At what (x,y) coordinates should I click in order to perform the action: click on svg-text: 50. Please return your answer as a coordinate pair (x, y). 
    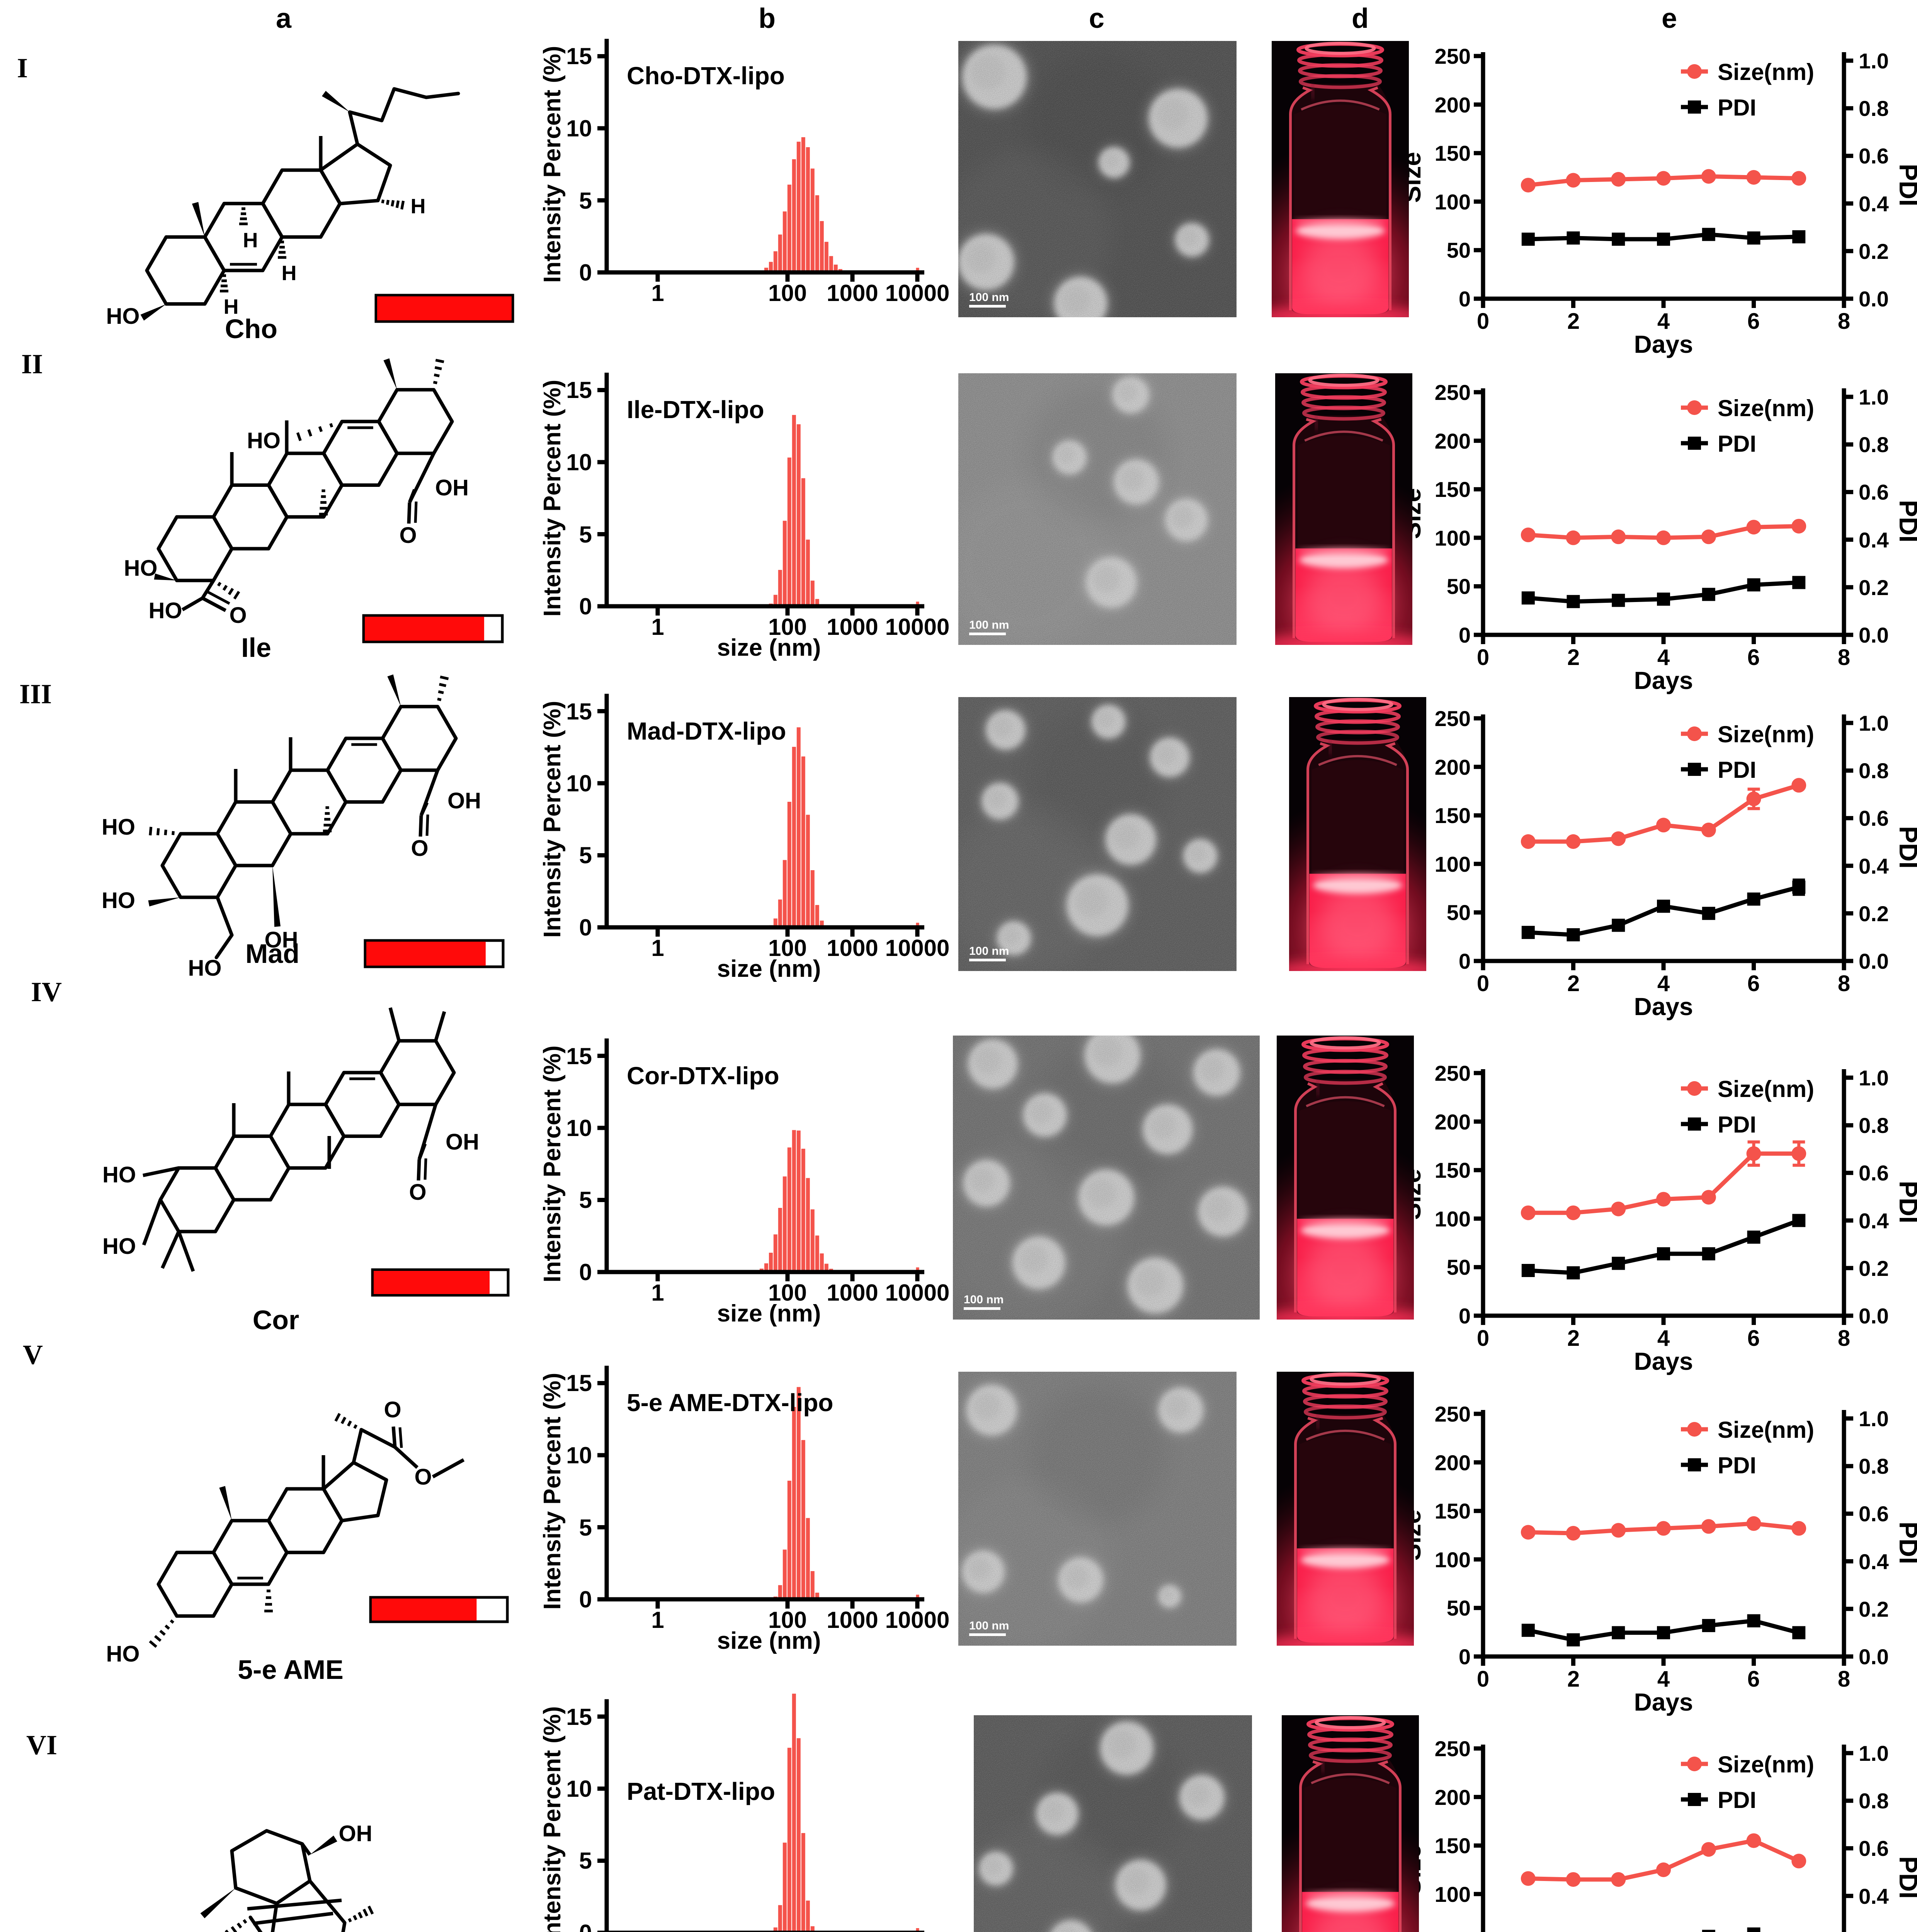
    Looking at the image, I should click on (1459, 1267).